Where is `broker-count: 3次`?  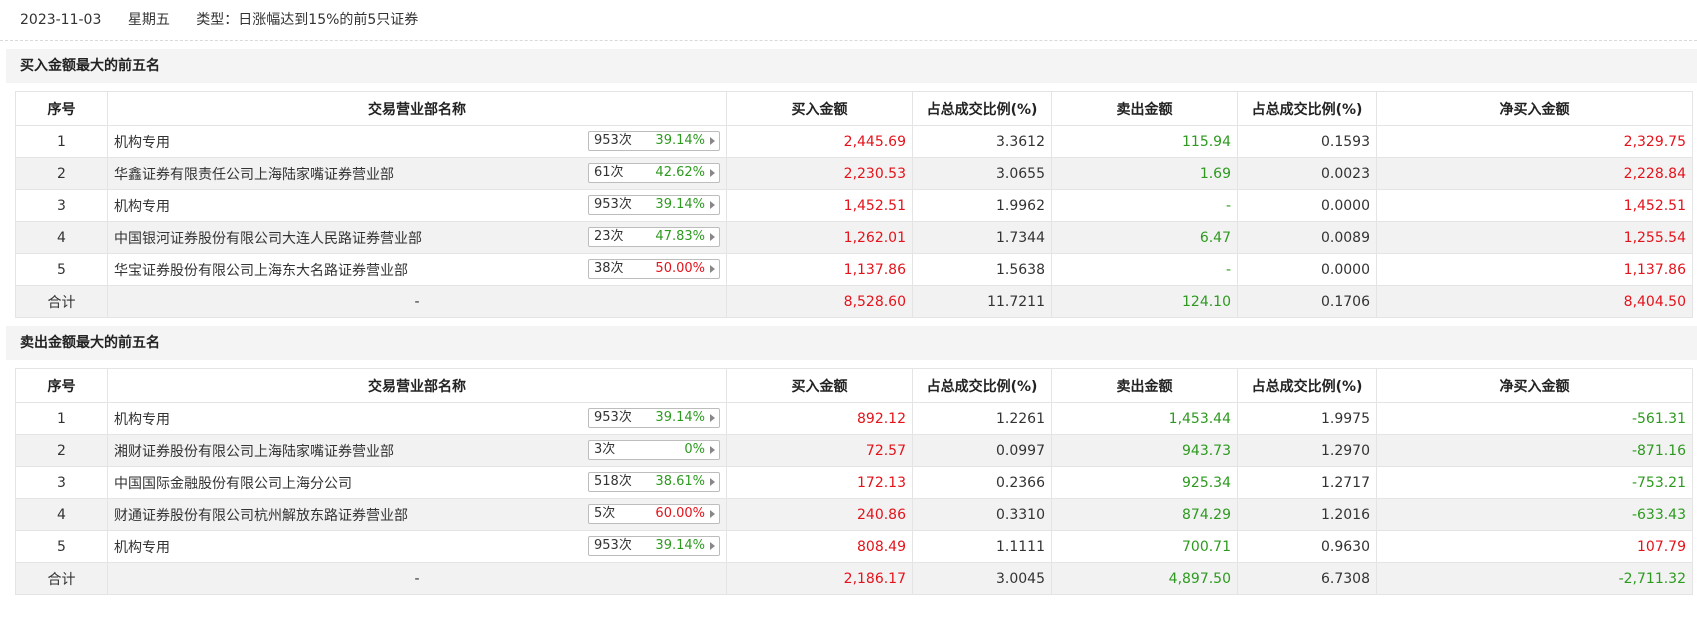
broker-count: 3次 is located at coordinates (605, 449).